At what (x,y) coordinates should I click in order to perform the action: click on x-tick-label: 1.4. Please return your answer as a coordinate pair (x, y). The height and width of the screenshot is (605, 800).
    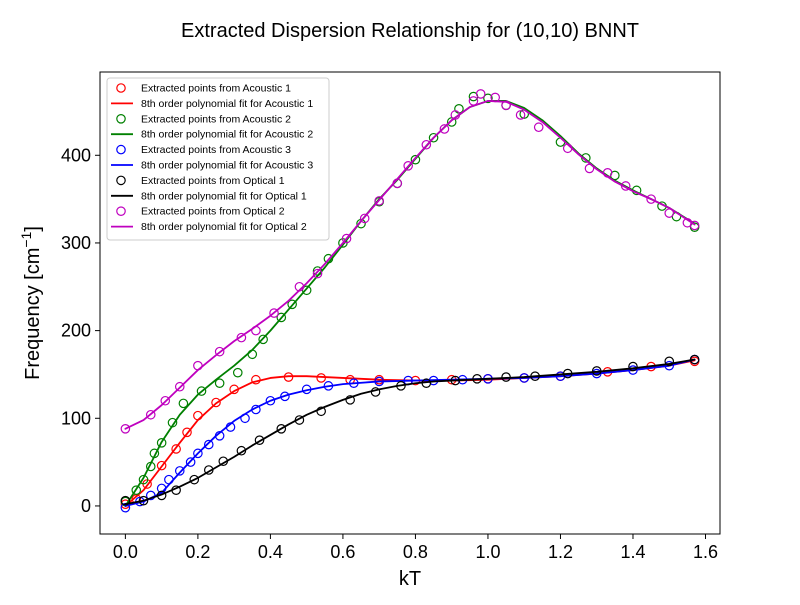
    Looking at the image, I should click on (632, 552).